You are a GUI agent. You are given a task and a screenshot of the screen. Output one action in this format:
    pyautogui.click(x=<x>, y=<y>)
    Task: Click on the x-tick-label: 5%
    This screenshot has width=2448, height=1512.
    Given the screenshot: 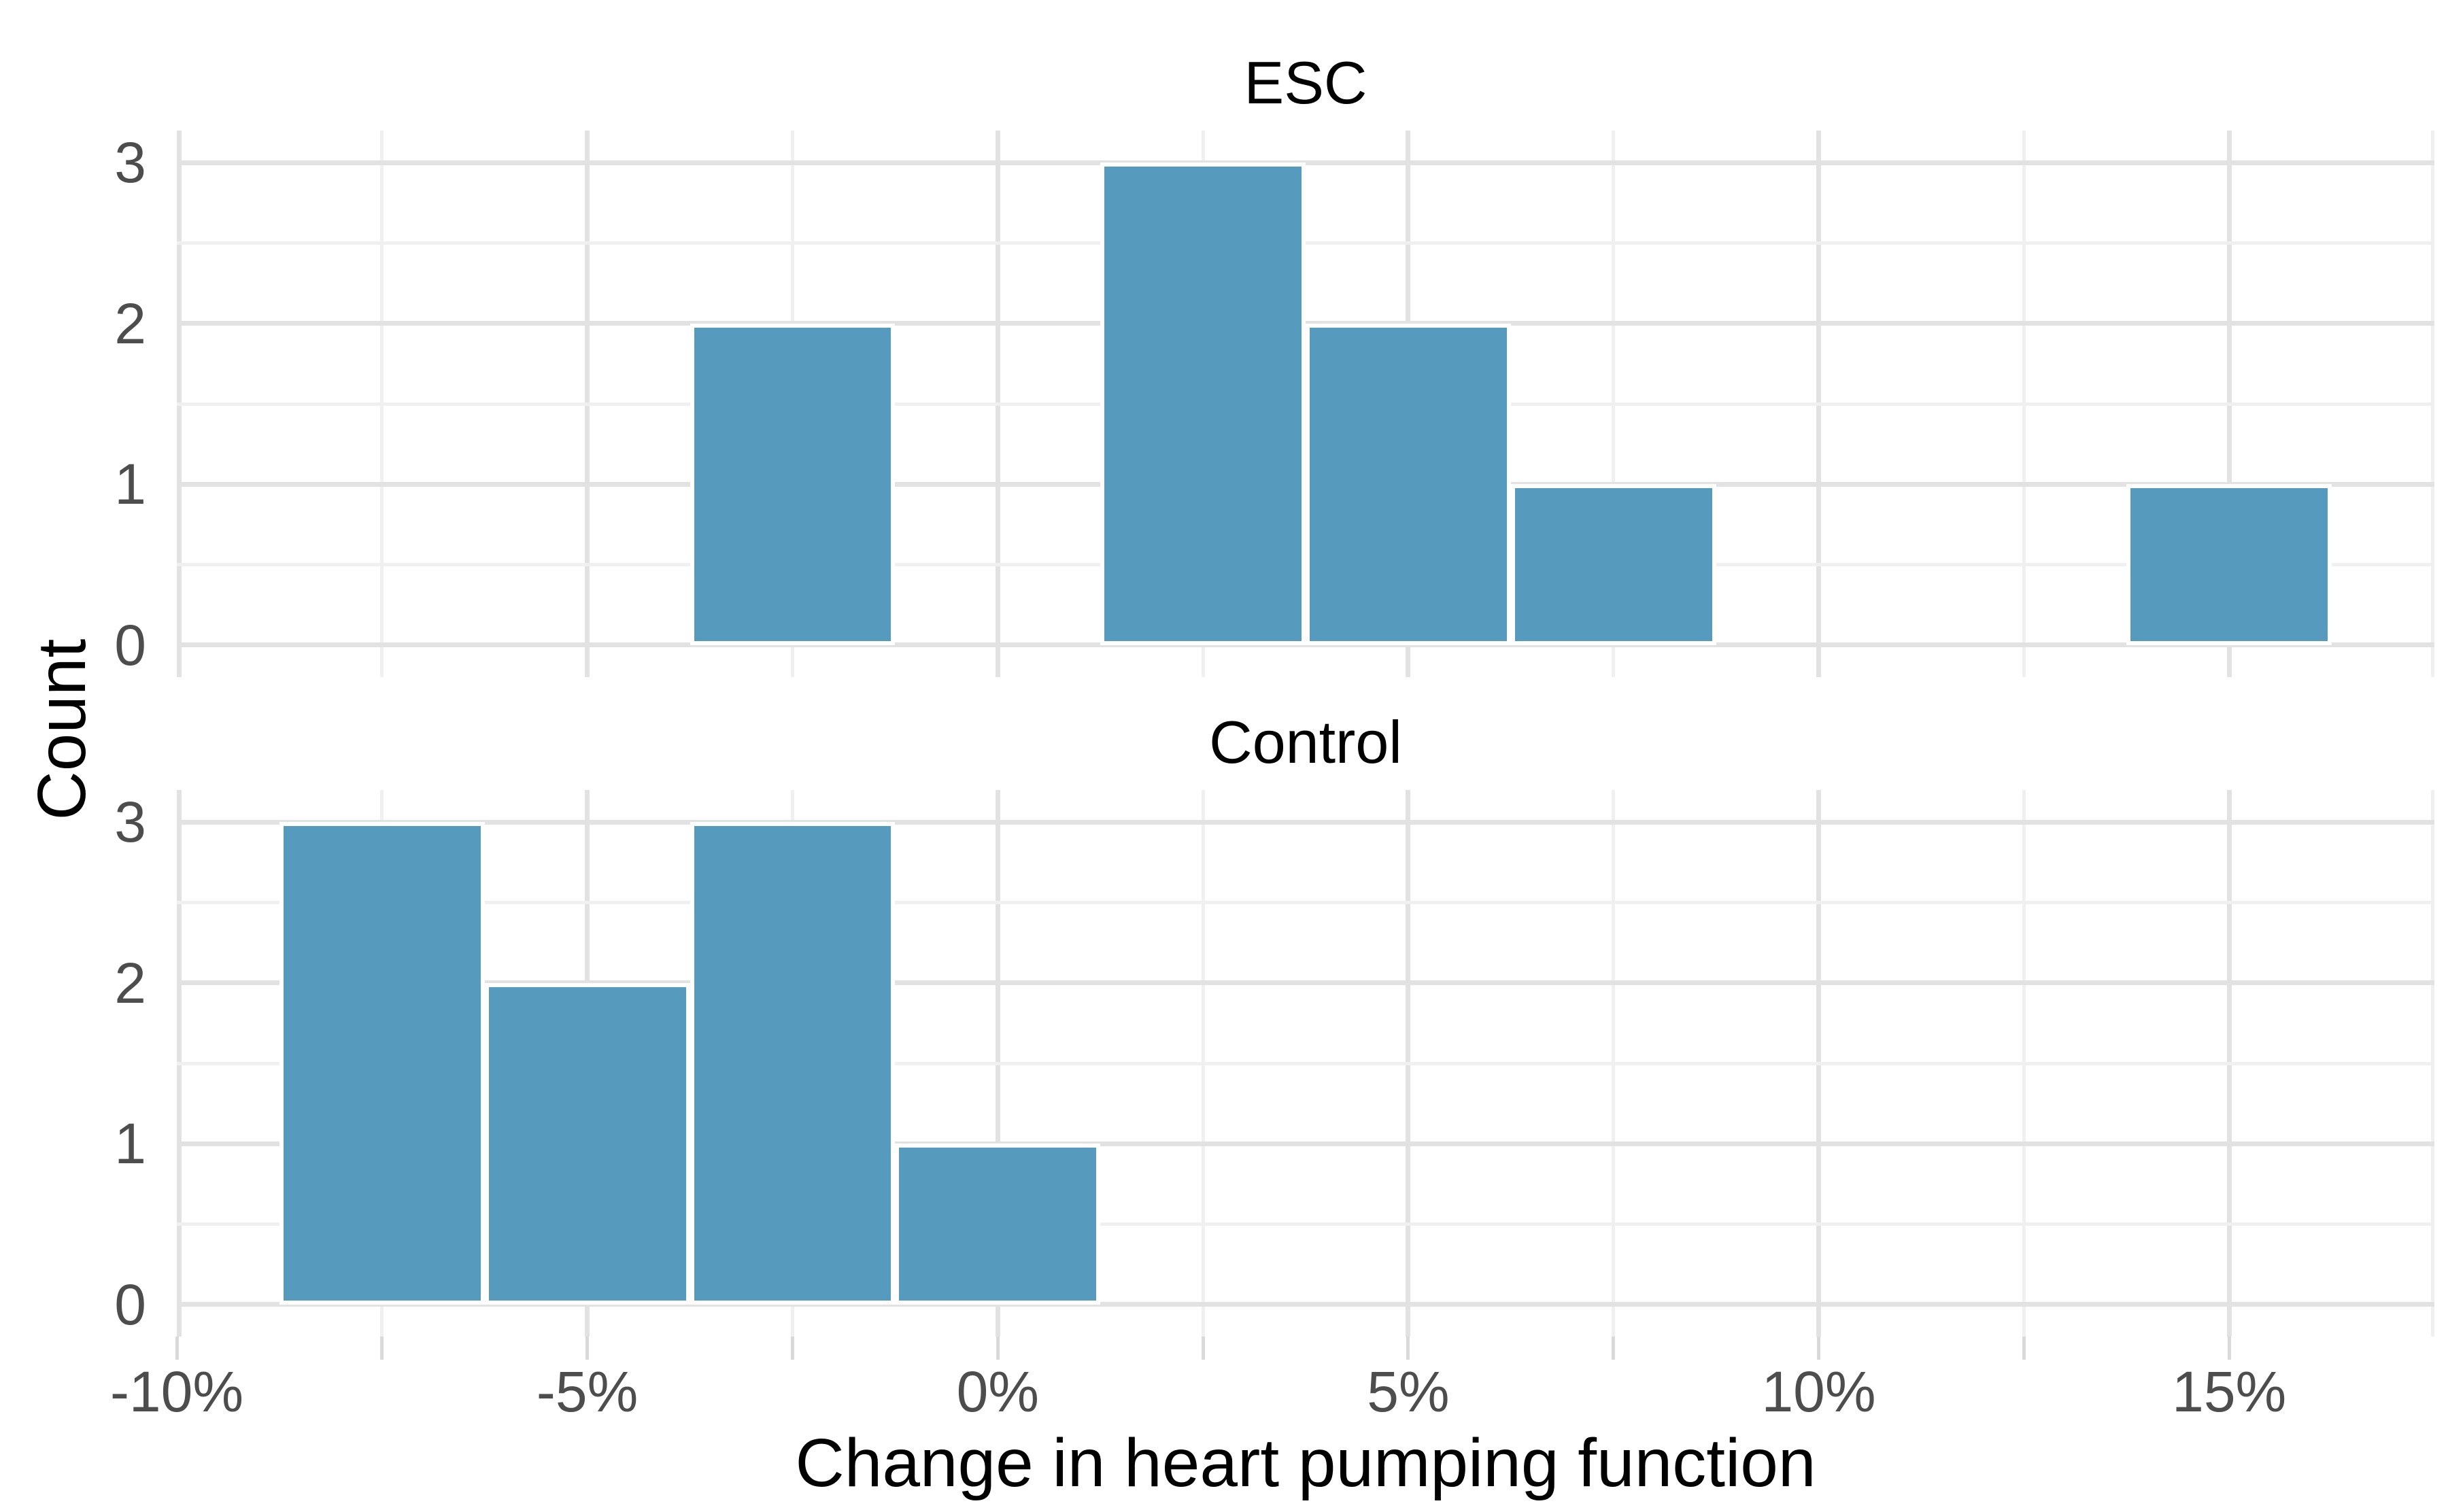 What is the action you would take?
    pyautogui.click(x=1409, y=1392)
    